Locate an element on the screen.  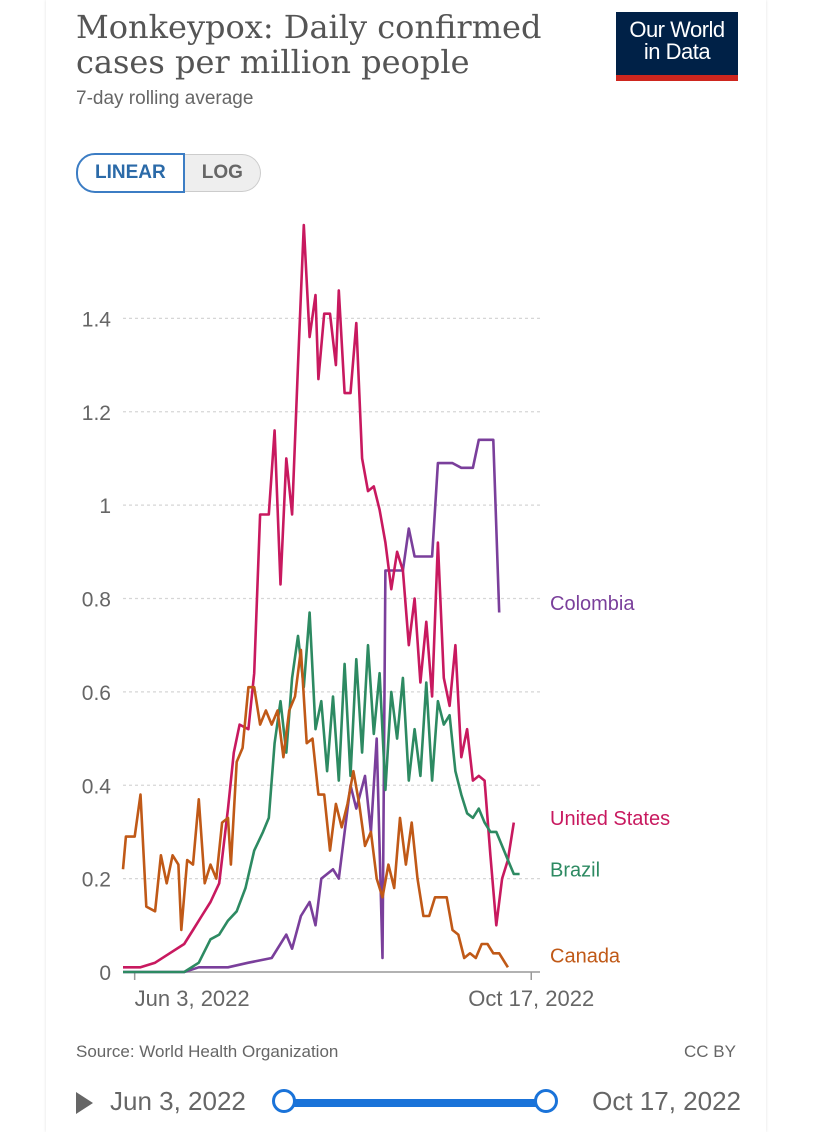
series-label-brazil: Brazil is located at coordinates (575, 870).